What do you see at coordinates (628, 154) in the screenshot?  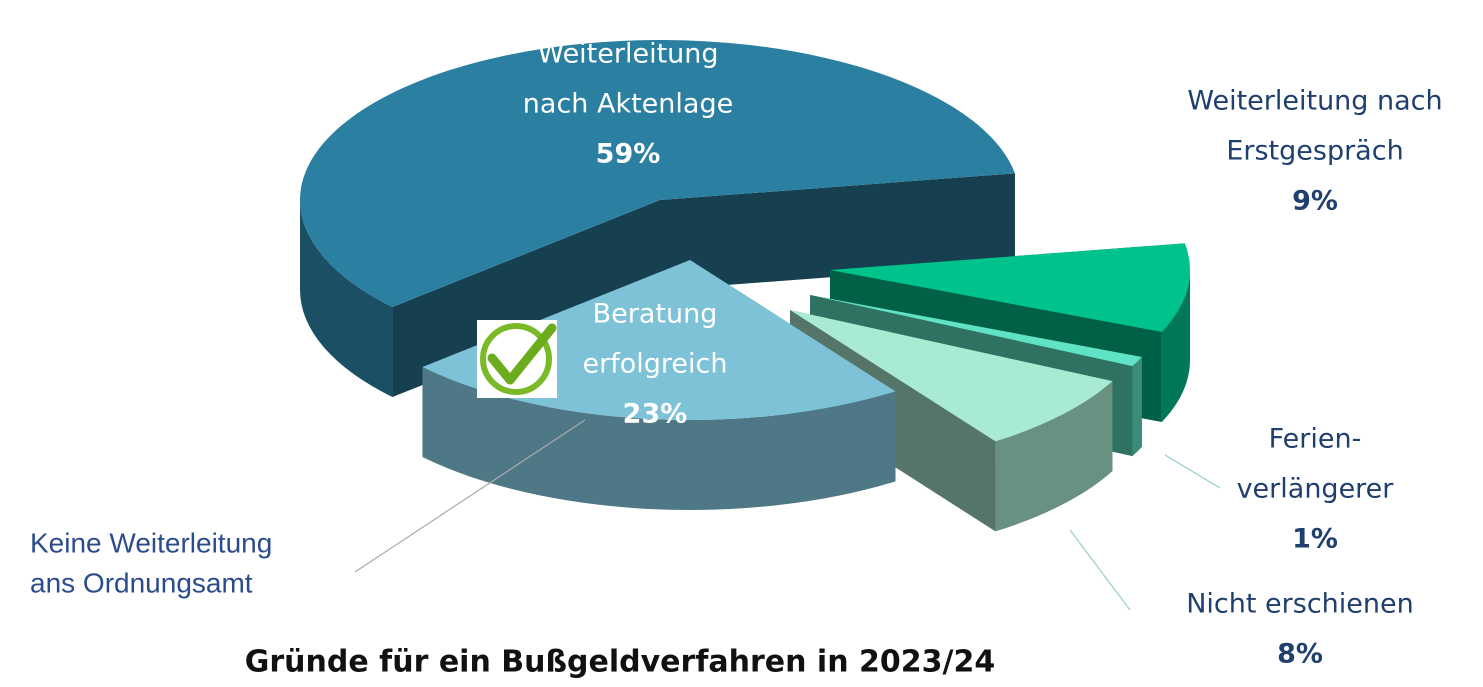 I see `value-label: 59%` at bounding box center [628, 154].